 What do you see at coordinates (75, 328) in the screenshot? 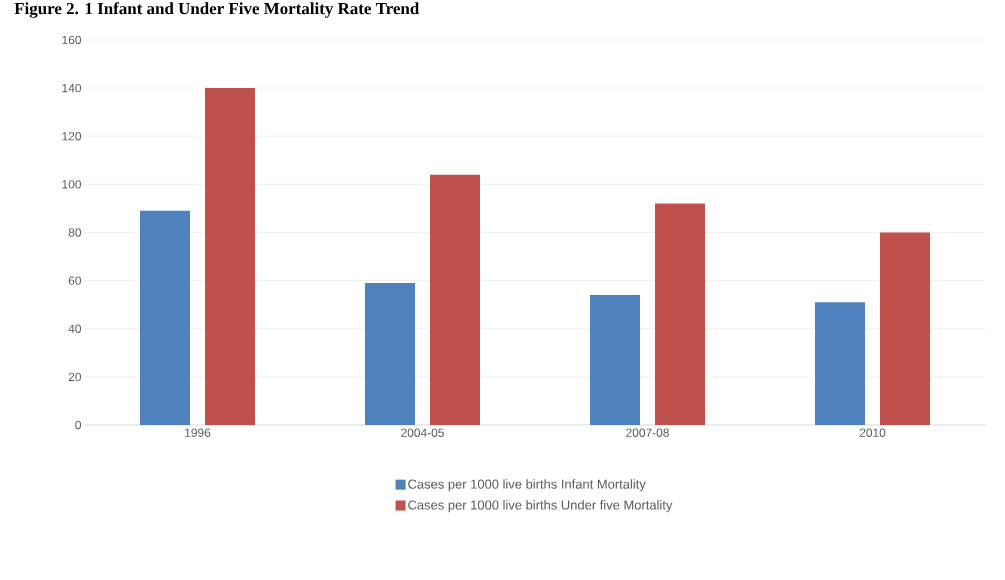
I see `y-tick-label: 40` at bounding box center [75, 328].